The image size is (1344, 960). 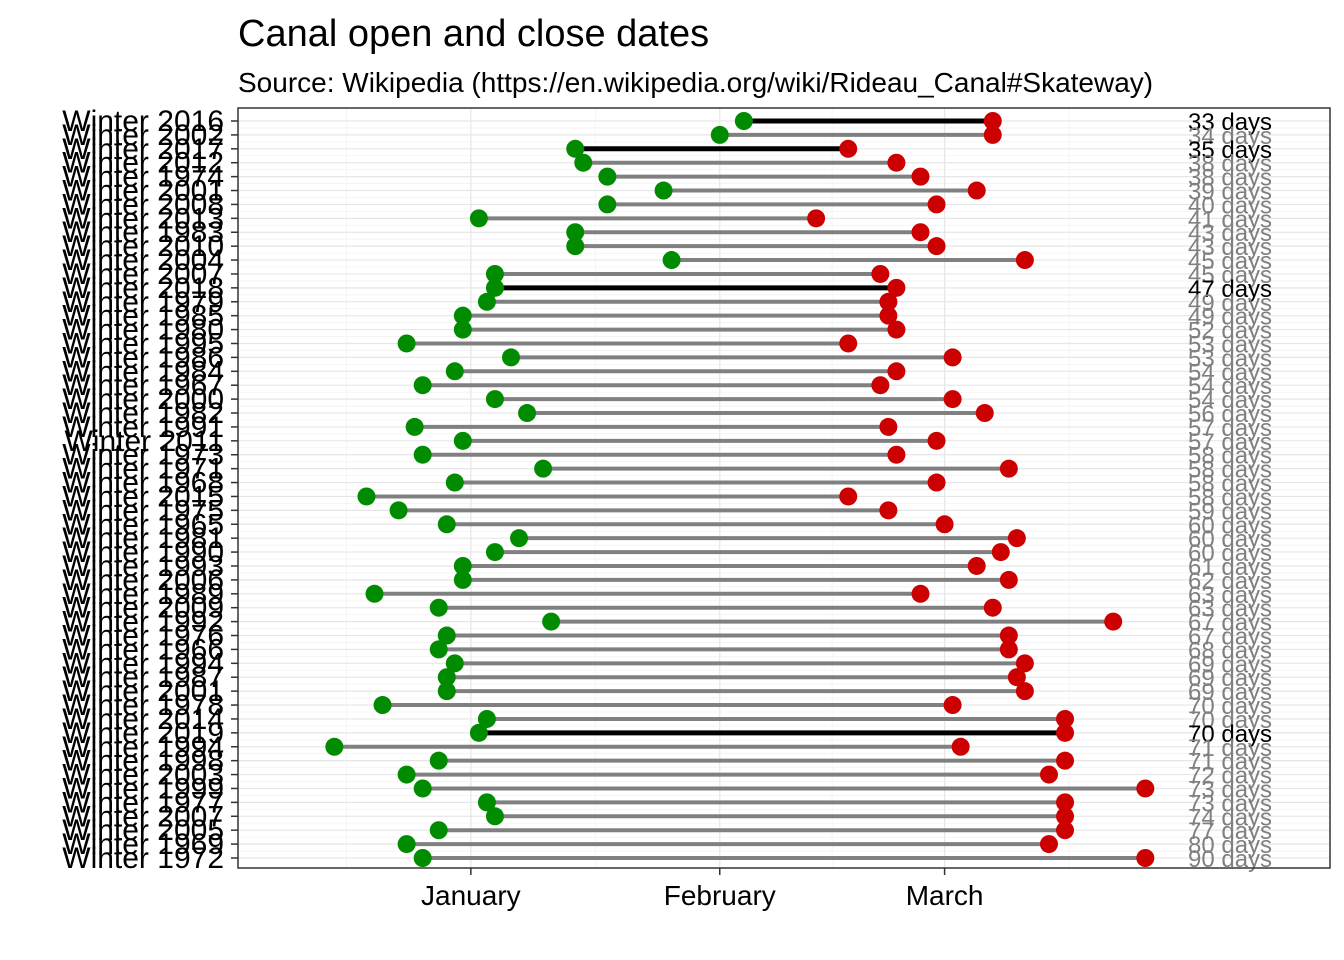 I want to click on days-label: 45 days, so click(x=1230, y=261).